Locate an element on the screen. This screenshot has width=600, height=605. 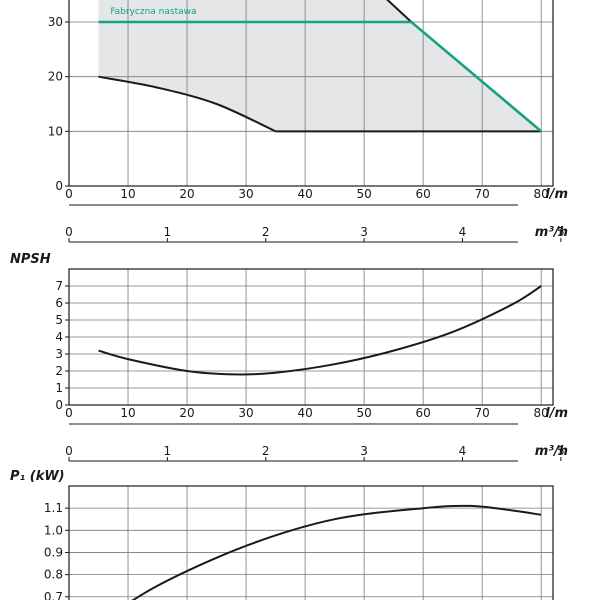
y-tick-label: 7 is located at coordinates (59, 286).